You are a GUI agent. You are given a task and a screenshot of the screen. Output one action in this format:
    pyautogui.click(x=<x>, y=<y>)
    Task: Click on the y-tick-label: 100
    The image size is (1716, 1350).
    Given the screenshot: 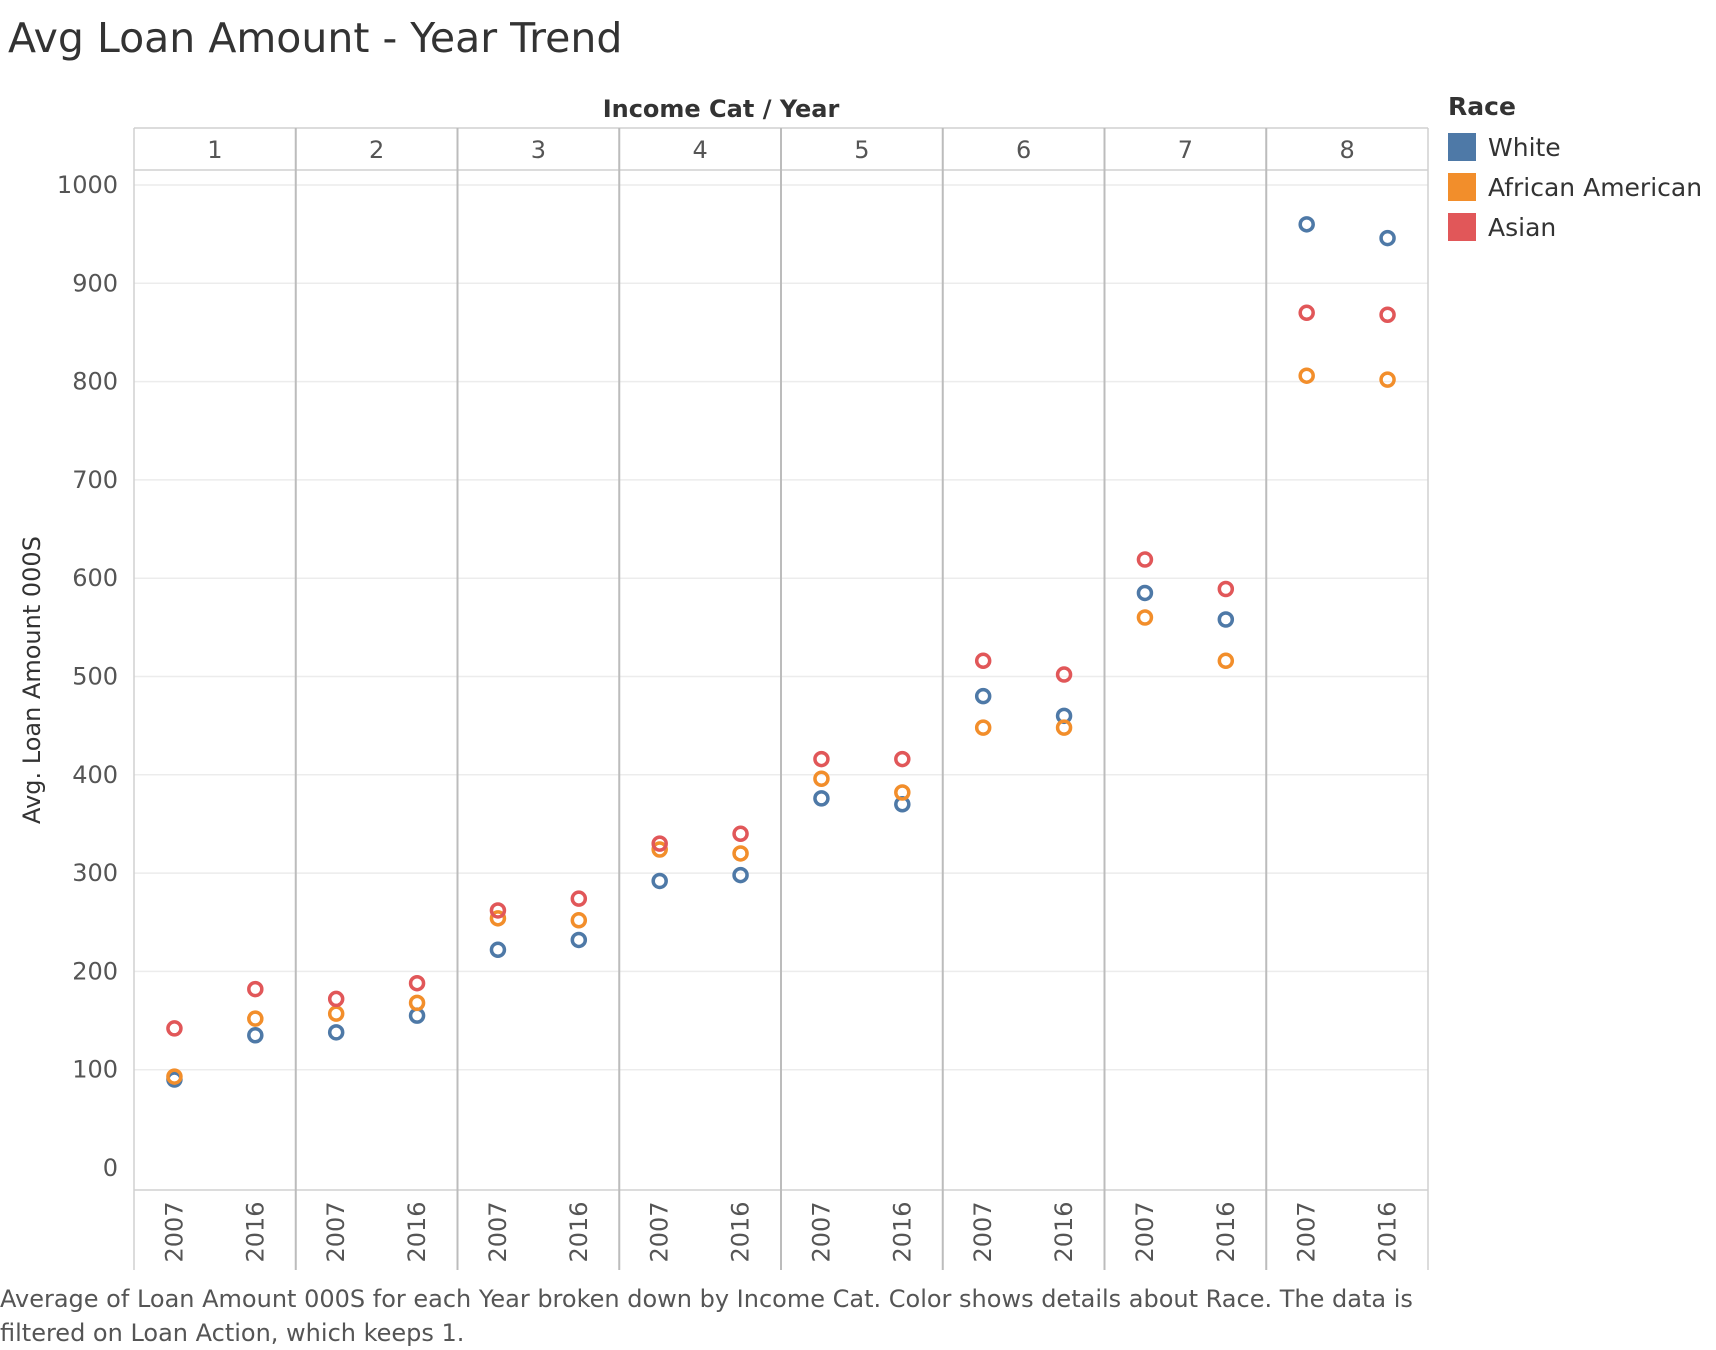 What is the action you would take?
    pyautogui.click(x=95, y=1070)
    